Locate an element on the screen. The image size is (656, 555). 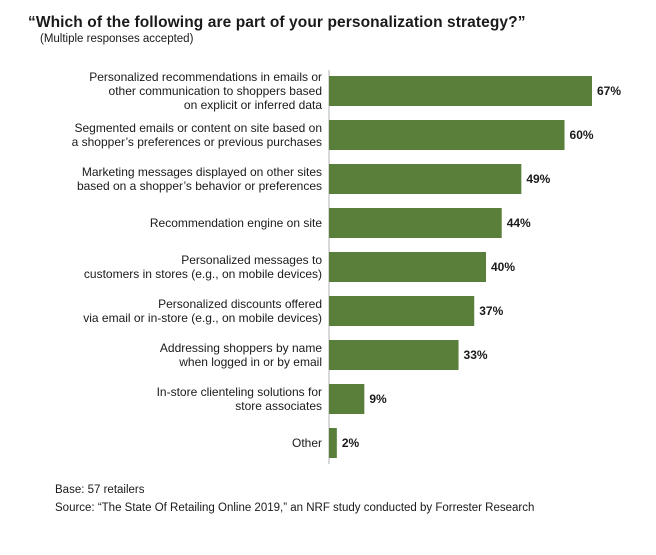
chart-subtitle: (Multiple responses accepted) is located at coordinates (117, 39).